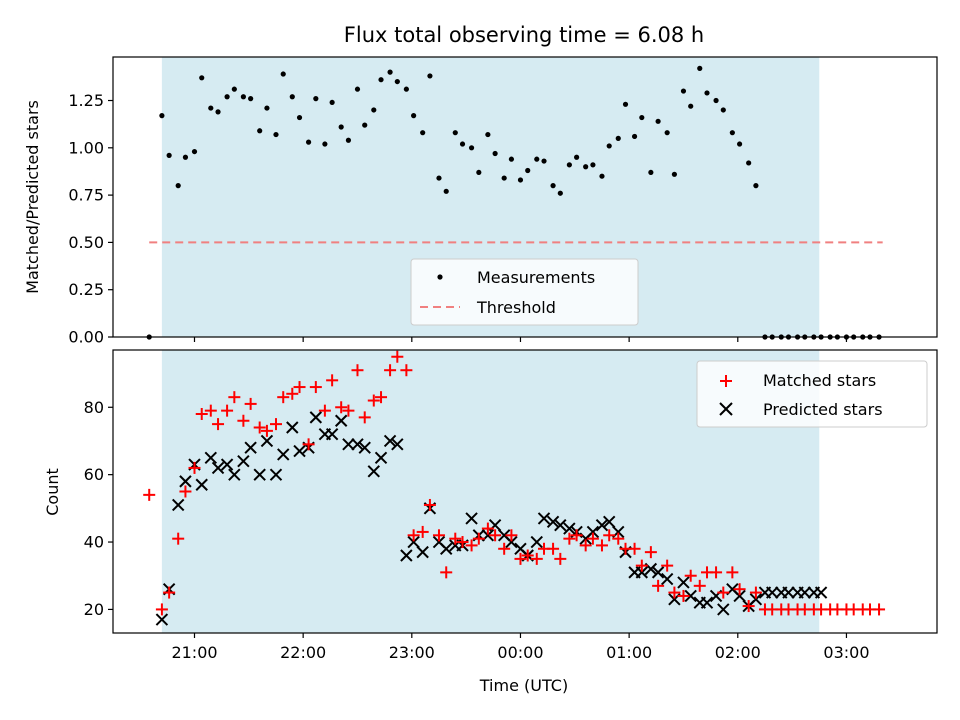 The height and width of the screenshot is (720, 960). I want to click on top-legend-box, so click(524, 292).